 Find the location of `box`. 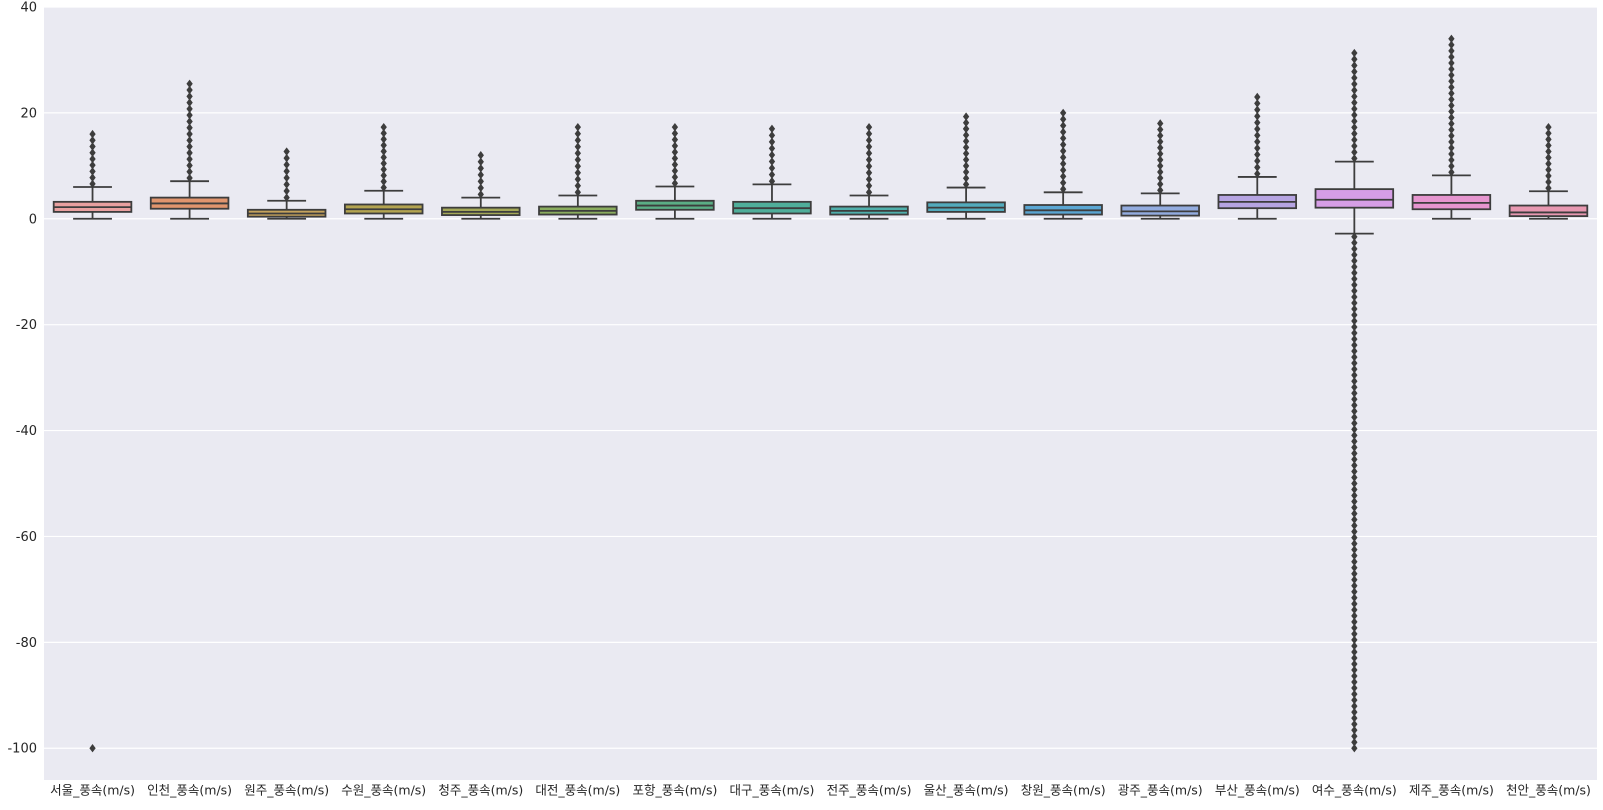

box is located at coordinates (1548, 211).